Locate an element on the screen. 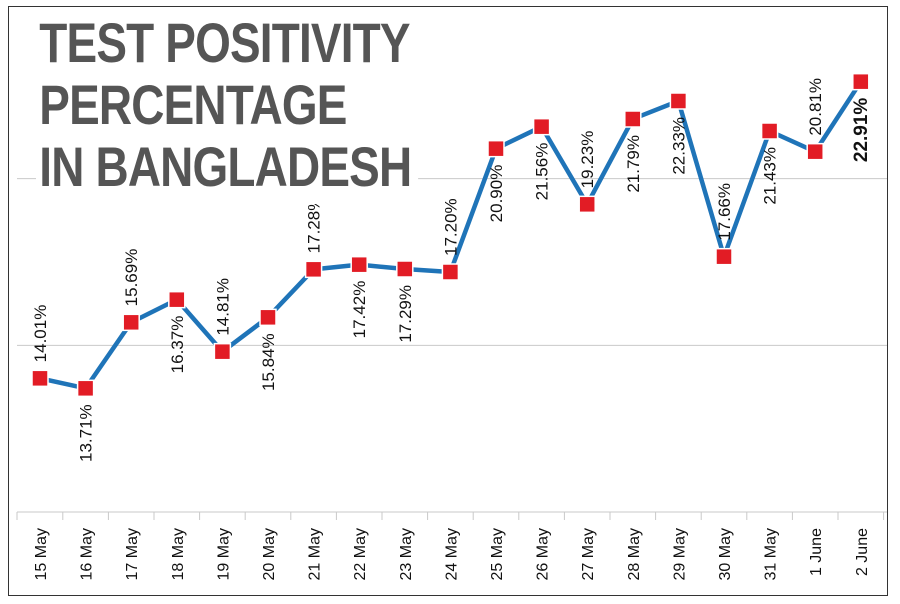  x-axis-tick-label: 25 May is located at coordinates (497, 554).